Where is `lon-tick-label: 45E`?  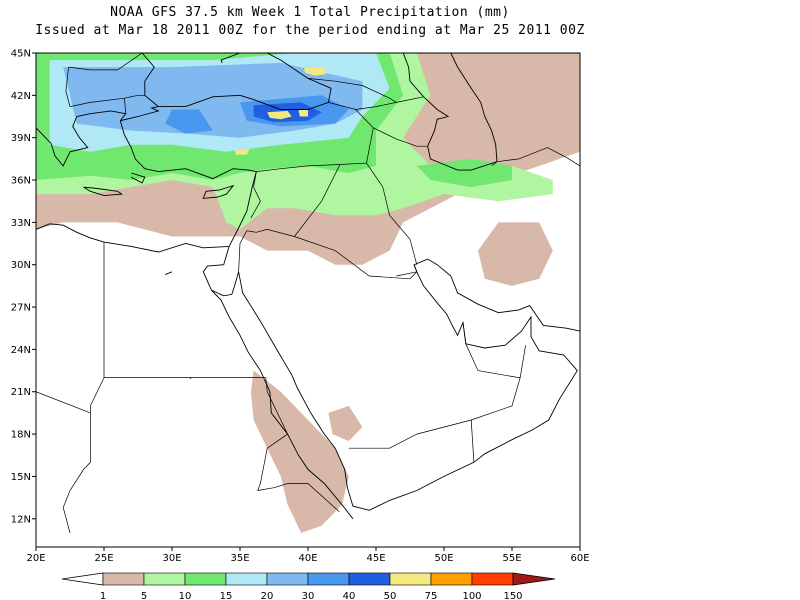 lon-tick-label: 45E is located at coordinates (375, 558).